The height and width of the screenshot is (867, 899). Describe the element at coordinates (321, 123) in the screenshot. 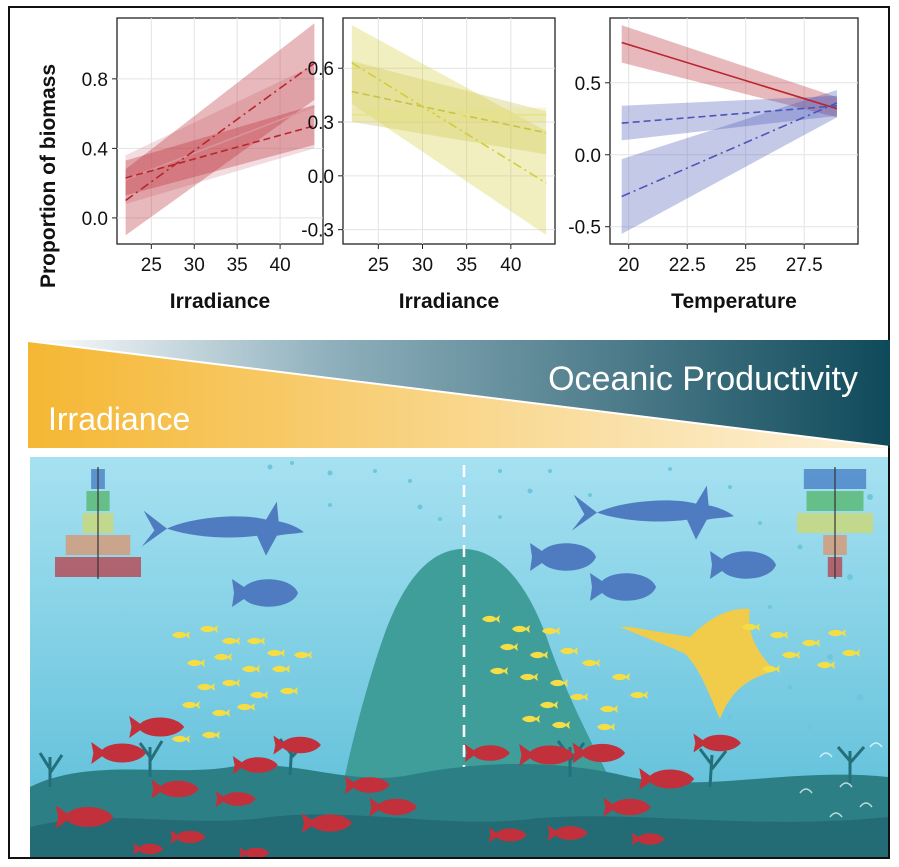

I see `y-tick-label: 0.3` at that location.